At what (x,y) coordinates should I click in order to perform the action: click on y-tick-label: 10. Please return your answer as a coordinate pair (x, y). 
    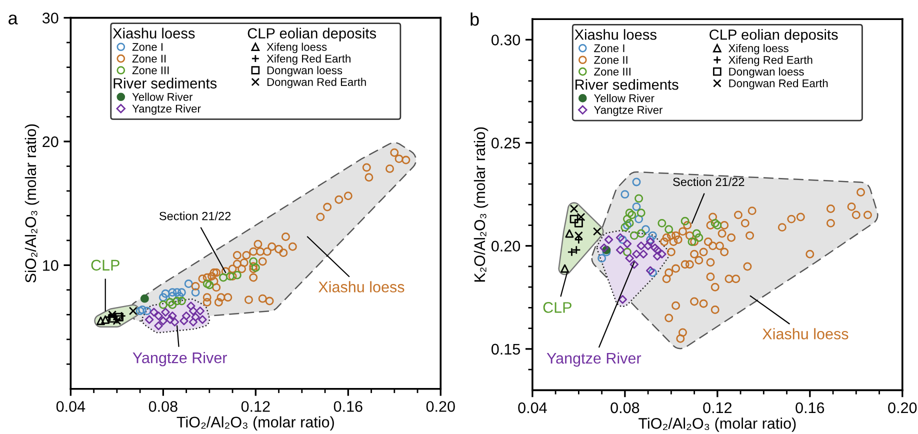
    Looking at the image, I should click on (50, 265).